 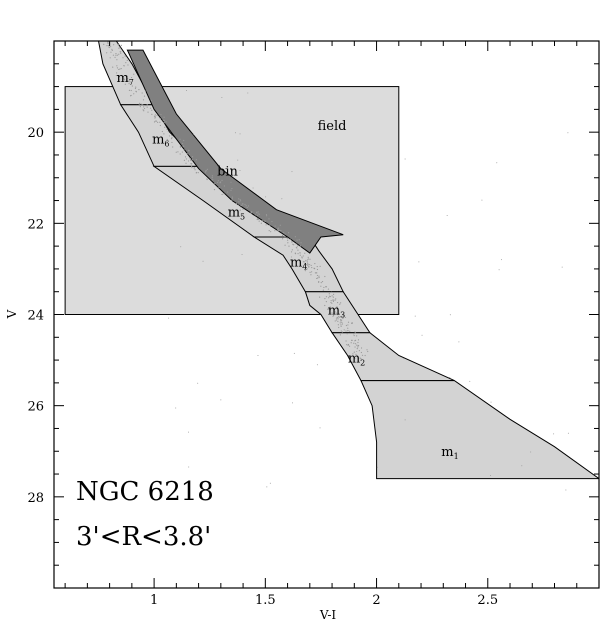 What do you see at coordinates (332, 126) in the screenshot?
I see `field-label: field` at bounding box center [332, 126].